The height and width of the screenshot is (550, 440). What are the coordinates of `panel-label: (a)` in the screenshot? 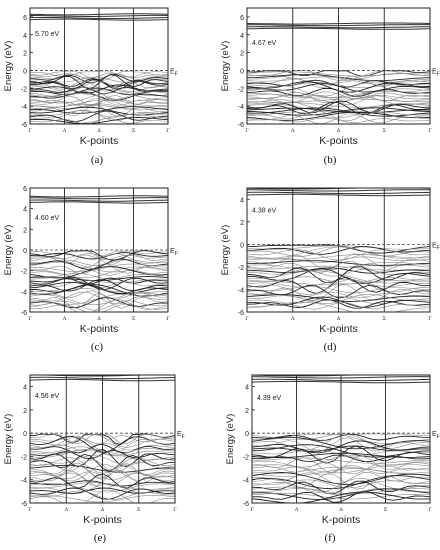 It's located at (97, 160).